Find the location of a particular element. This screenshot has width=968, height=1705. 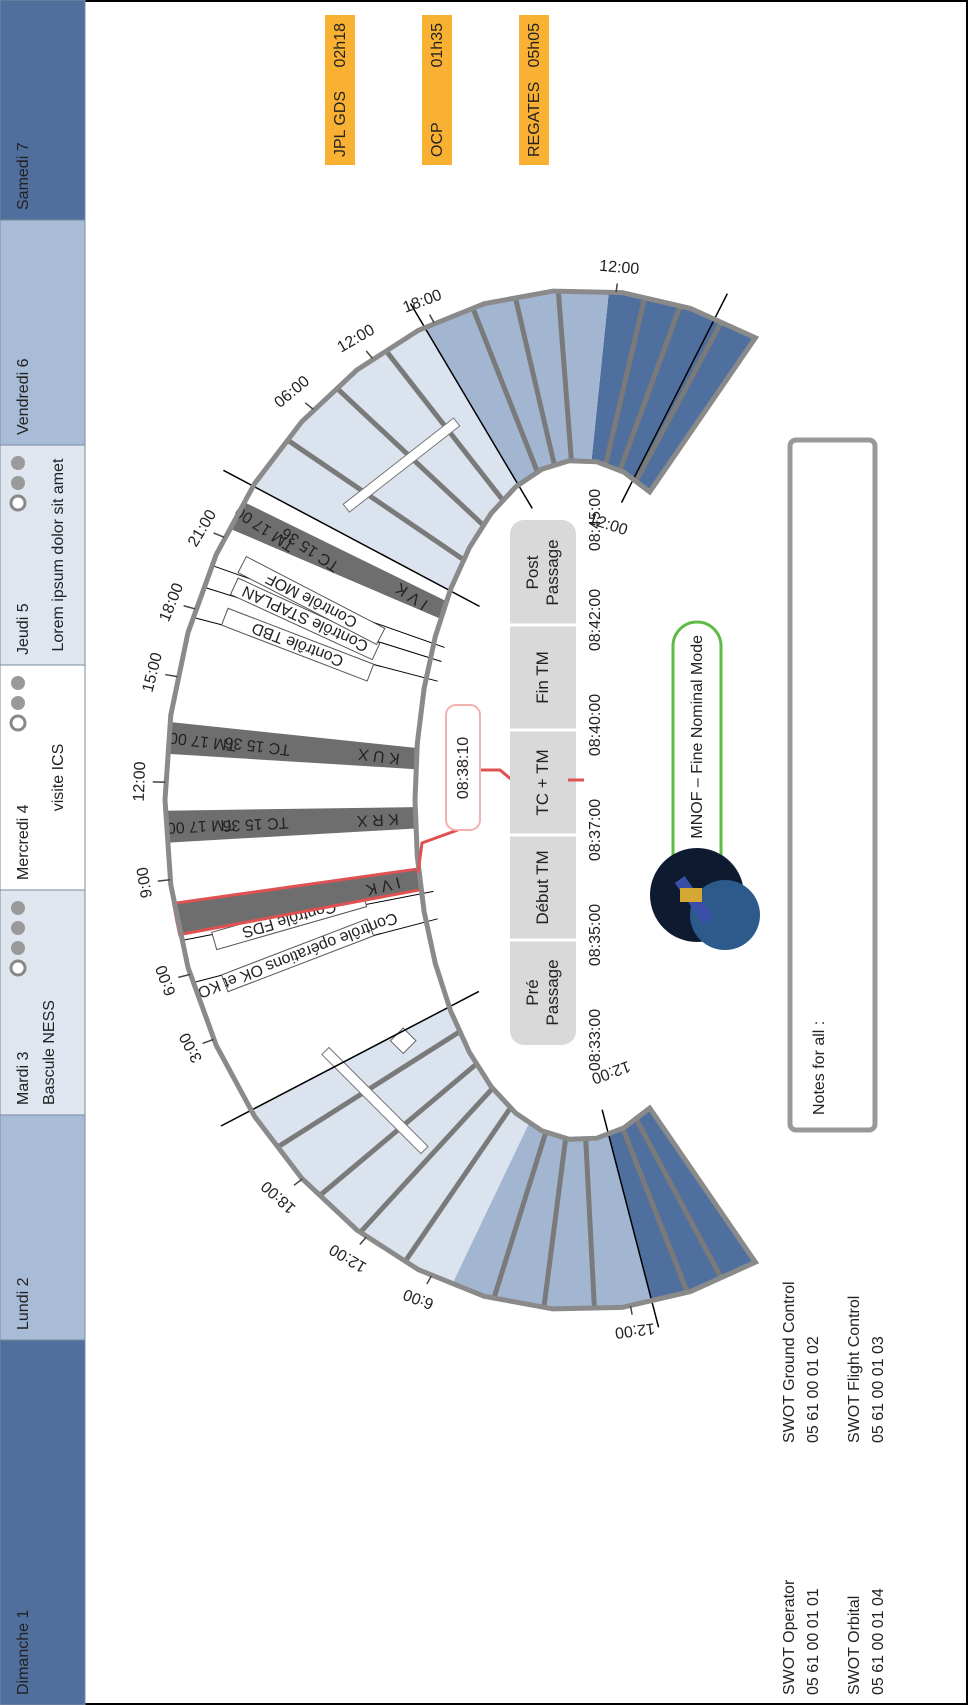

duration-value: 02h18 is located at coordinates (340, 45).